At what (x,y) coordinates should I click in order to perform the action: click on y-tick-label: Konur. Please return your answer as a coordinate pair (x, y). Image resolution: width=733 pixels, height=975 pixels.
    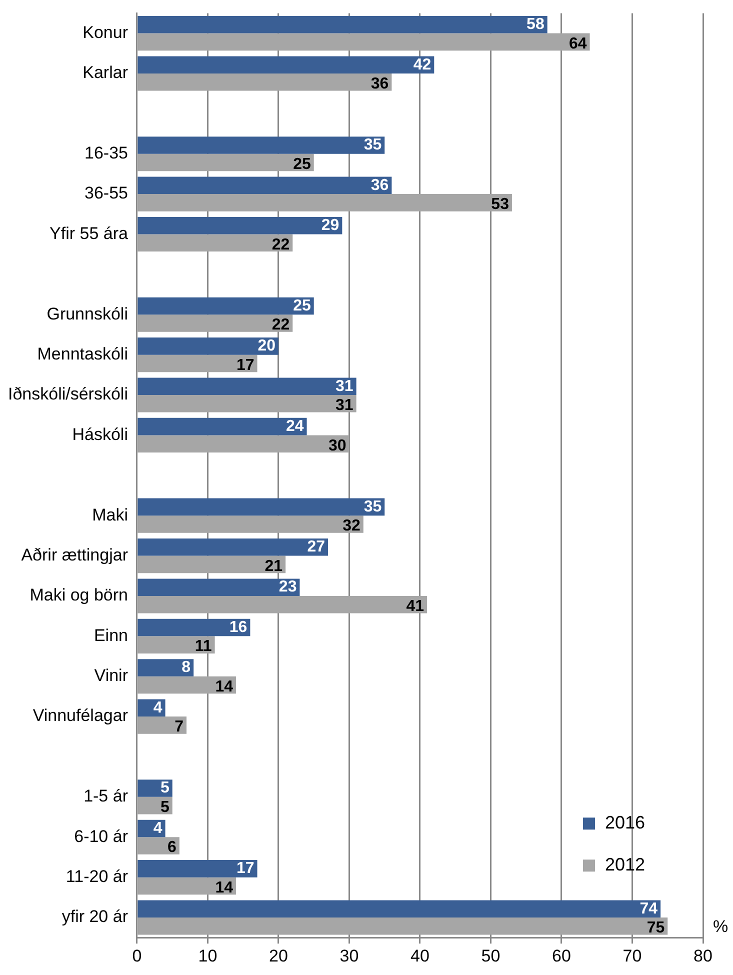
    Looking at the image, I should click on (105, 32).